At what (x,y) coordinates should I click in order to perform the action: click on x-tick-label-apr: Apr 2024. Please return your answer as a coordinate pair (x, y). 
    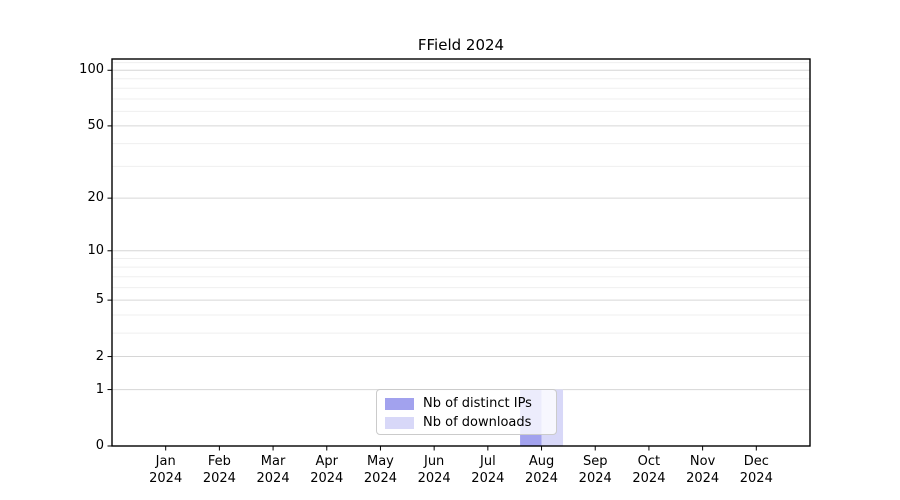
    Looking at the image, I should click on (327, 470).